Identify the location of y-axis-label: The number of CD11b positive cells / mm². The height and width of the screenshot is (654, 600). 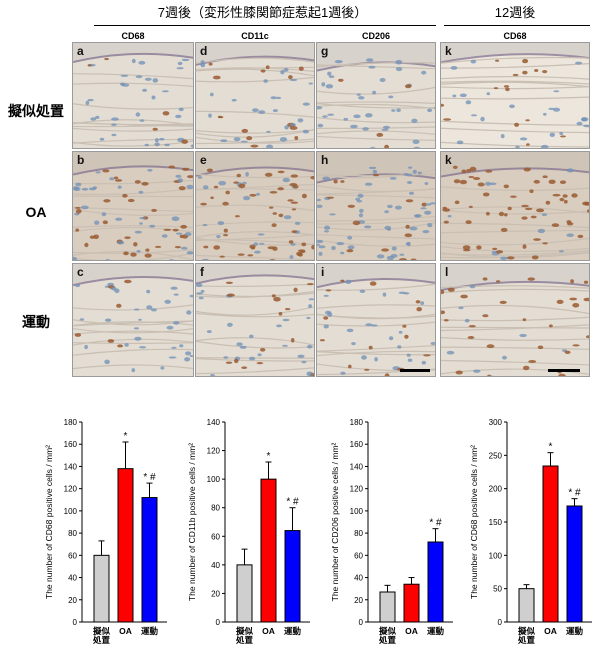
(192, 522).